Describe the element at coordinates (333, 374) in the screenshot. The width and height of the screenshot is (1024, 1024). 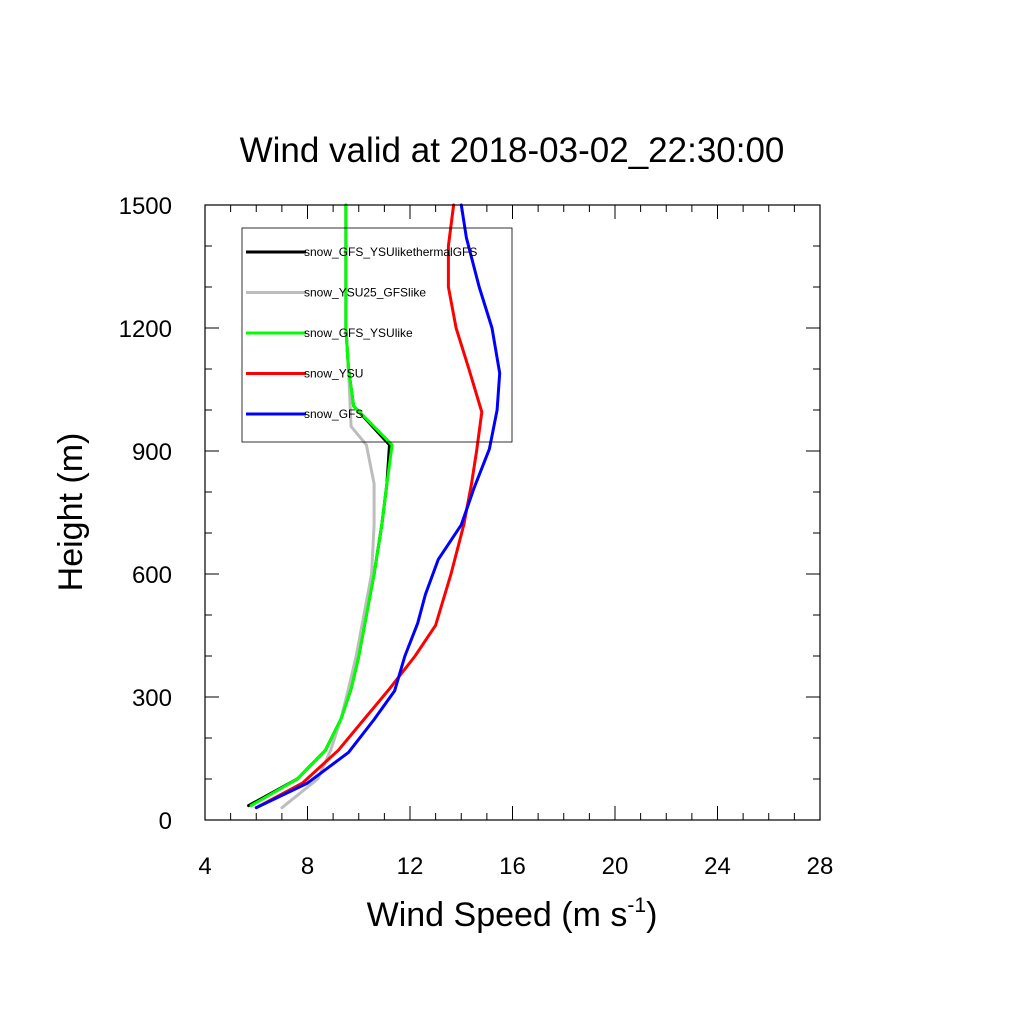
I see `legend-label: snow_YSU` at that location.